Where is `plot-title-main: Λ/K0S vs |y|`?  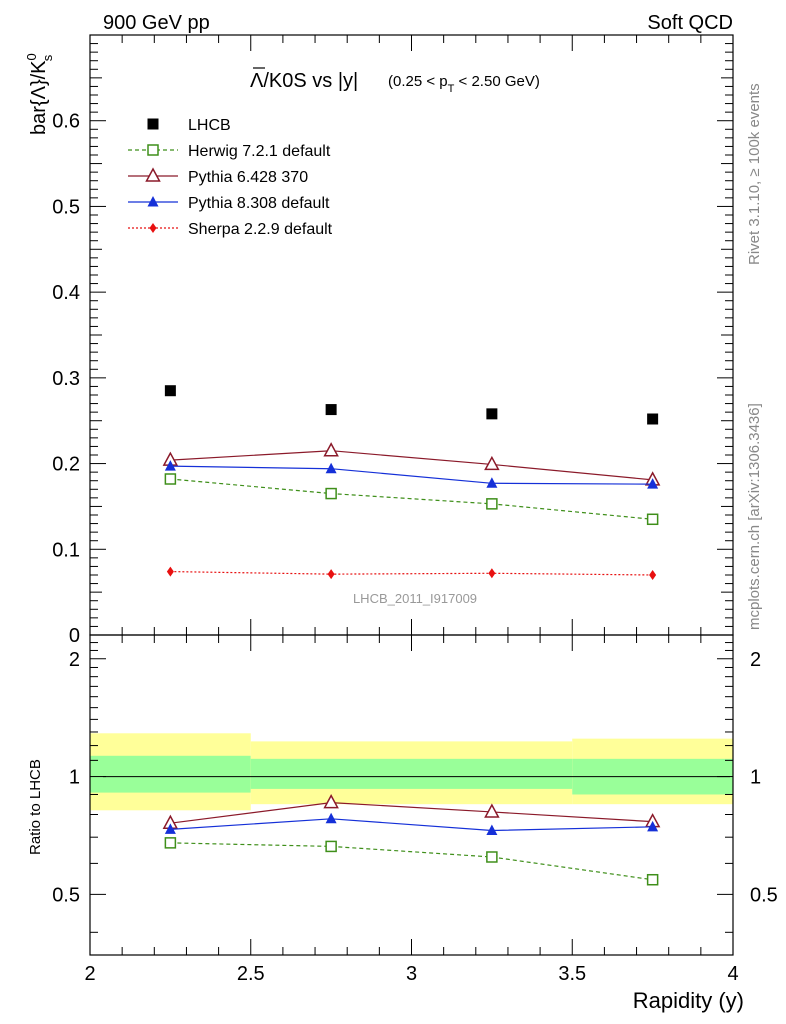
plot-title-main: Λ/K0S vs |y| is located at coordinates (304, 81).